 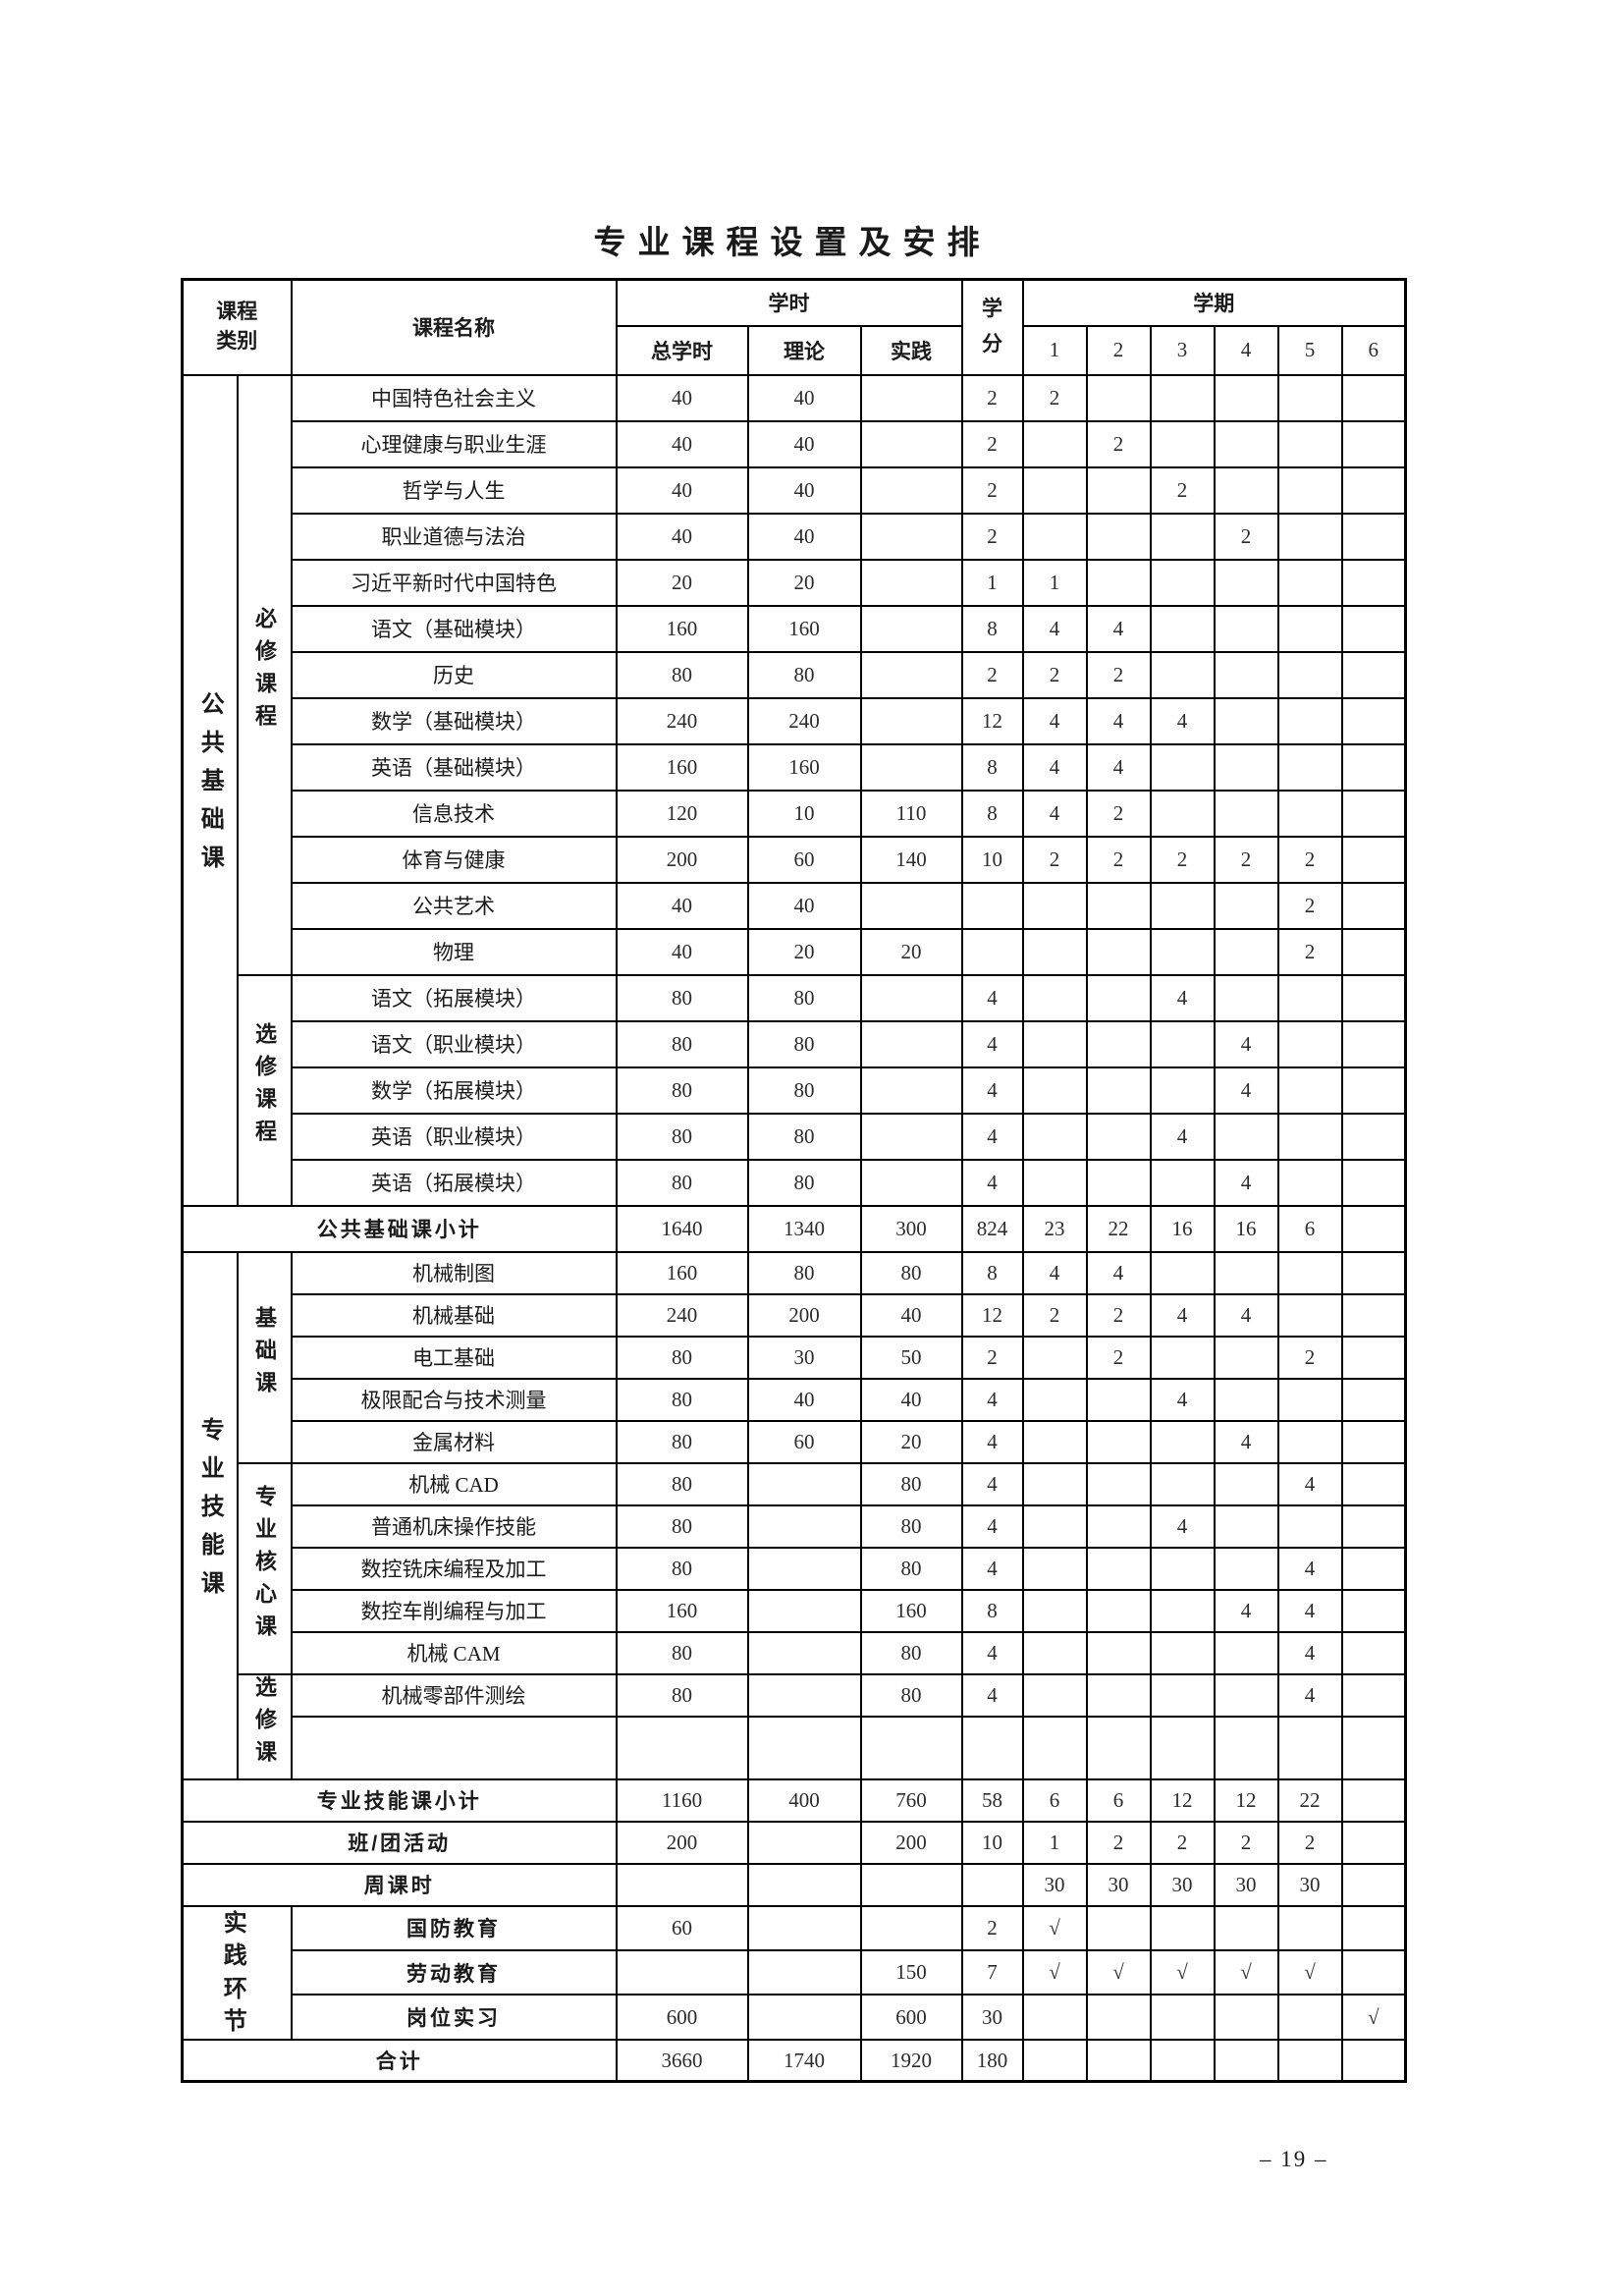 I want to click on theory-hours-cell: 60, so click(x=804, y=859).